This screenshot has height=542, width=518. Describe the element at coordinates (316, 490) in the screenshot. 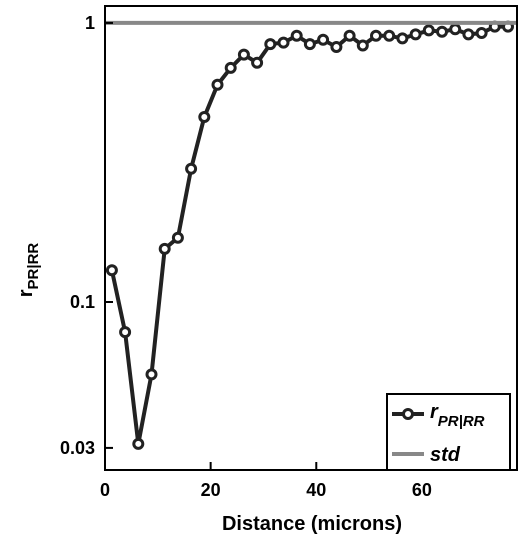

I see `x-tick-label: 40` at that location.